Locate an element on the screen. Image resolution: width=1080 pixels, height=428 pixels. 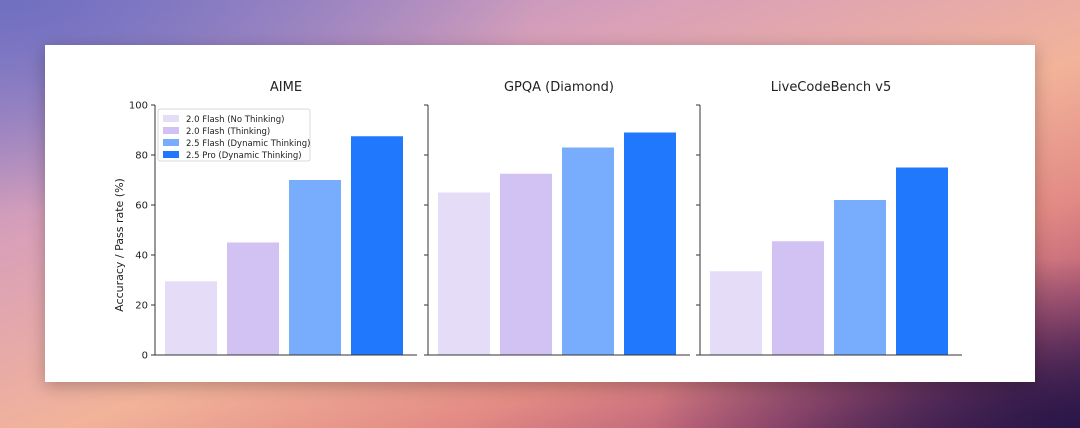
panel-title: LiveCodeBench v5 is located at coordinates (831, 87).